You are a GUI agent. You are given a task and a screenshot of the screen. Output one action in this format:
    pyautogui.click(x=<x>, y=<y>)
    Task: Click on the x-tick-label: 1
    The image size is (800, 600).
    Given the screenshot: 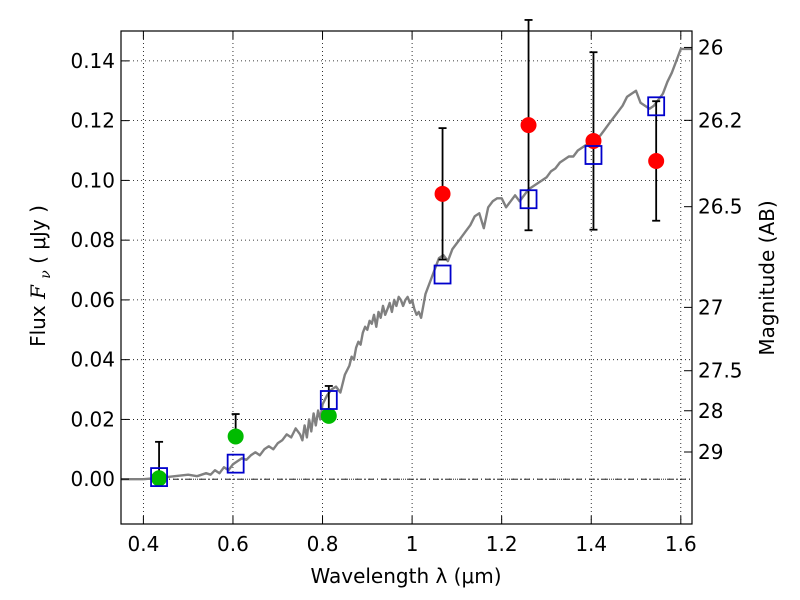 What is the action you would take?
    pyautogui.click(x=412, y=544)
    